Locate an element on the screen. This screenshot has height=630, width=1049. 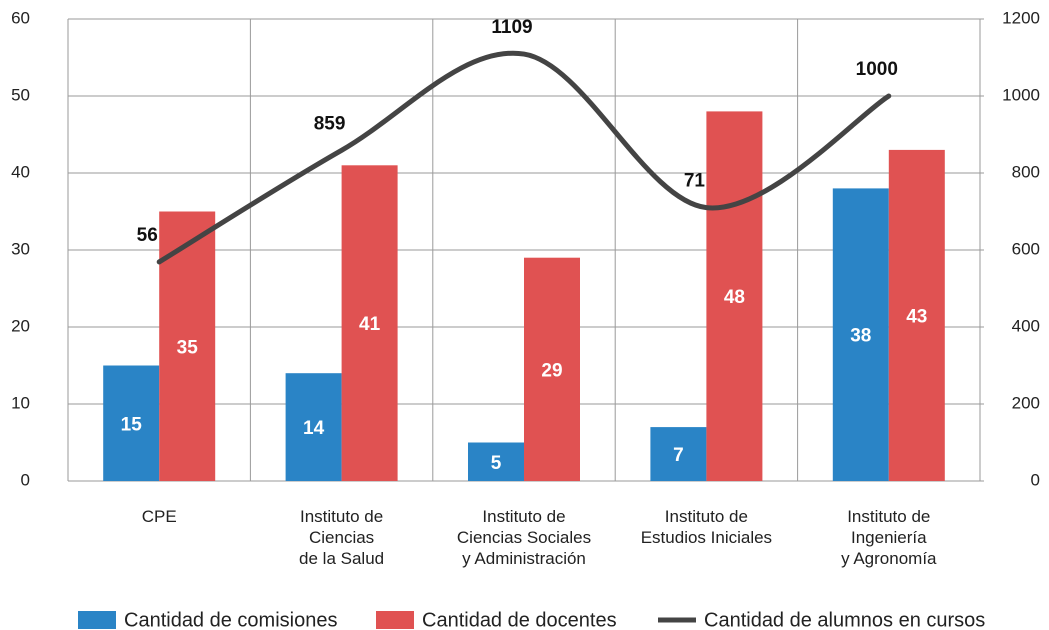
y2-tick-label: 1000 is located at coordinates (1021, 94).